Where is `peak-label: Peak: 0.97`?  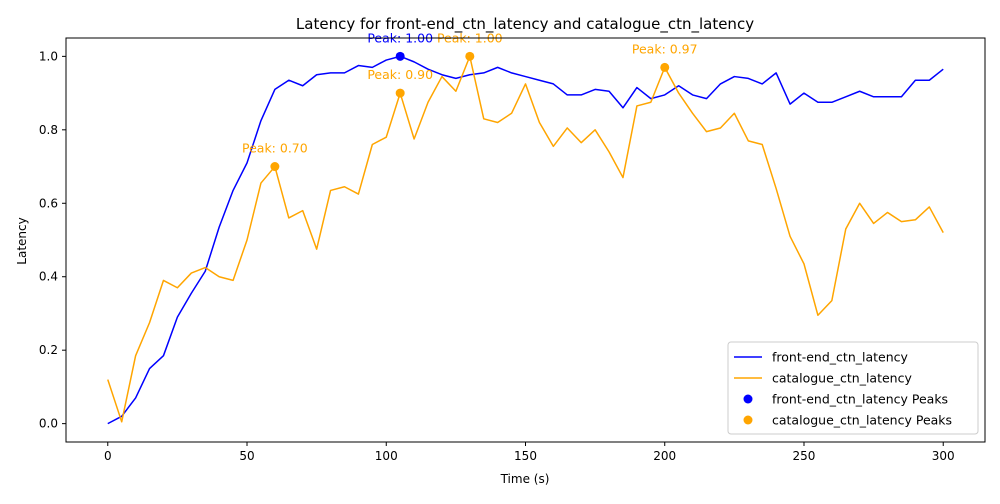 peak-label: Peak: 0.97 is located at coordinates (665, 48).